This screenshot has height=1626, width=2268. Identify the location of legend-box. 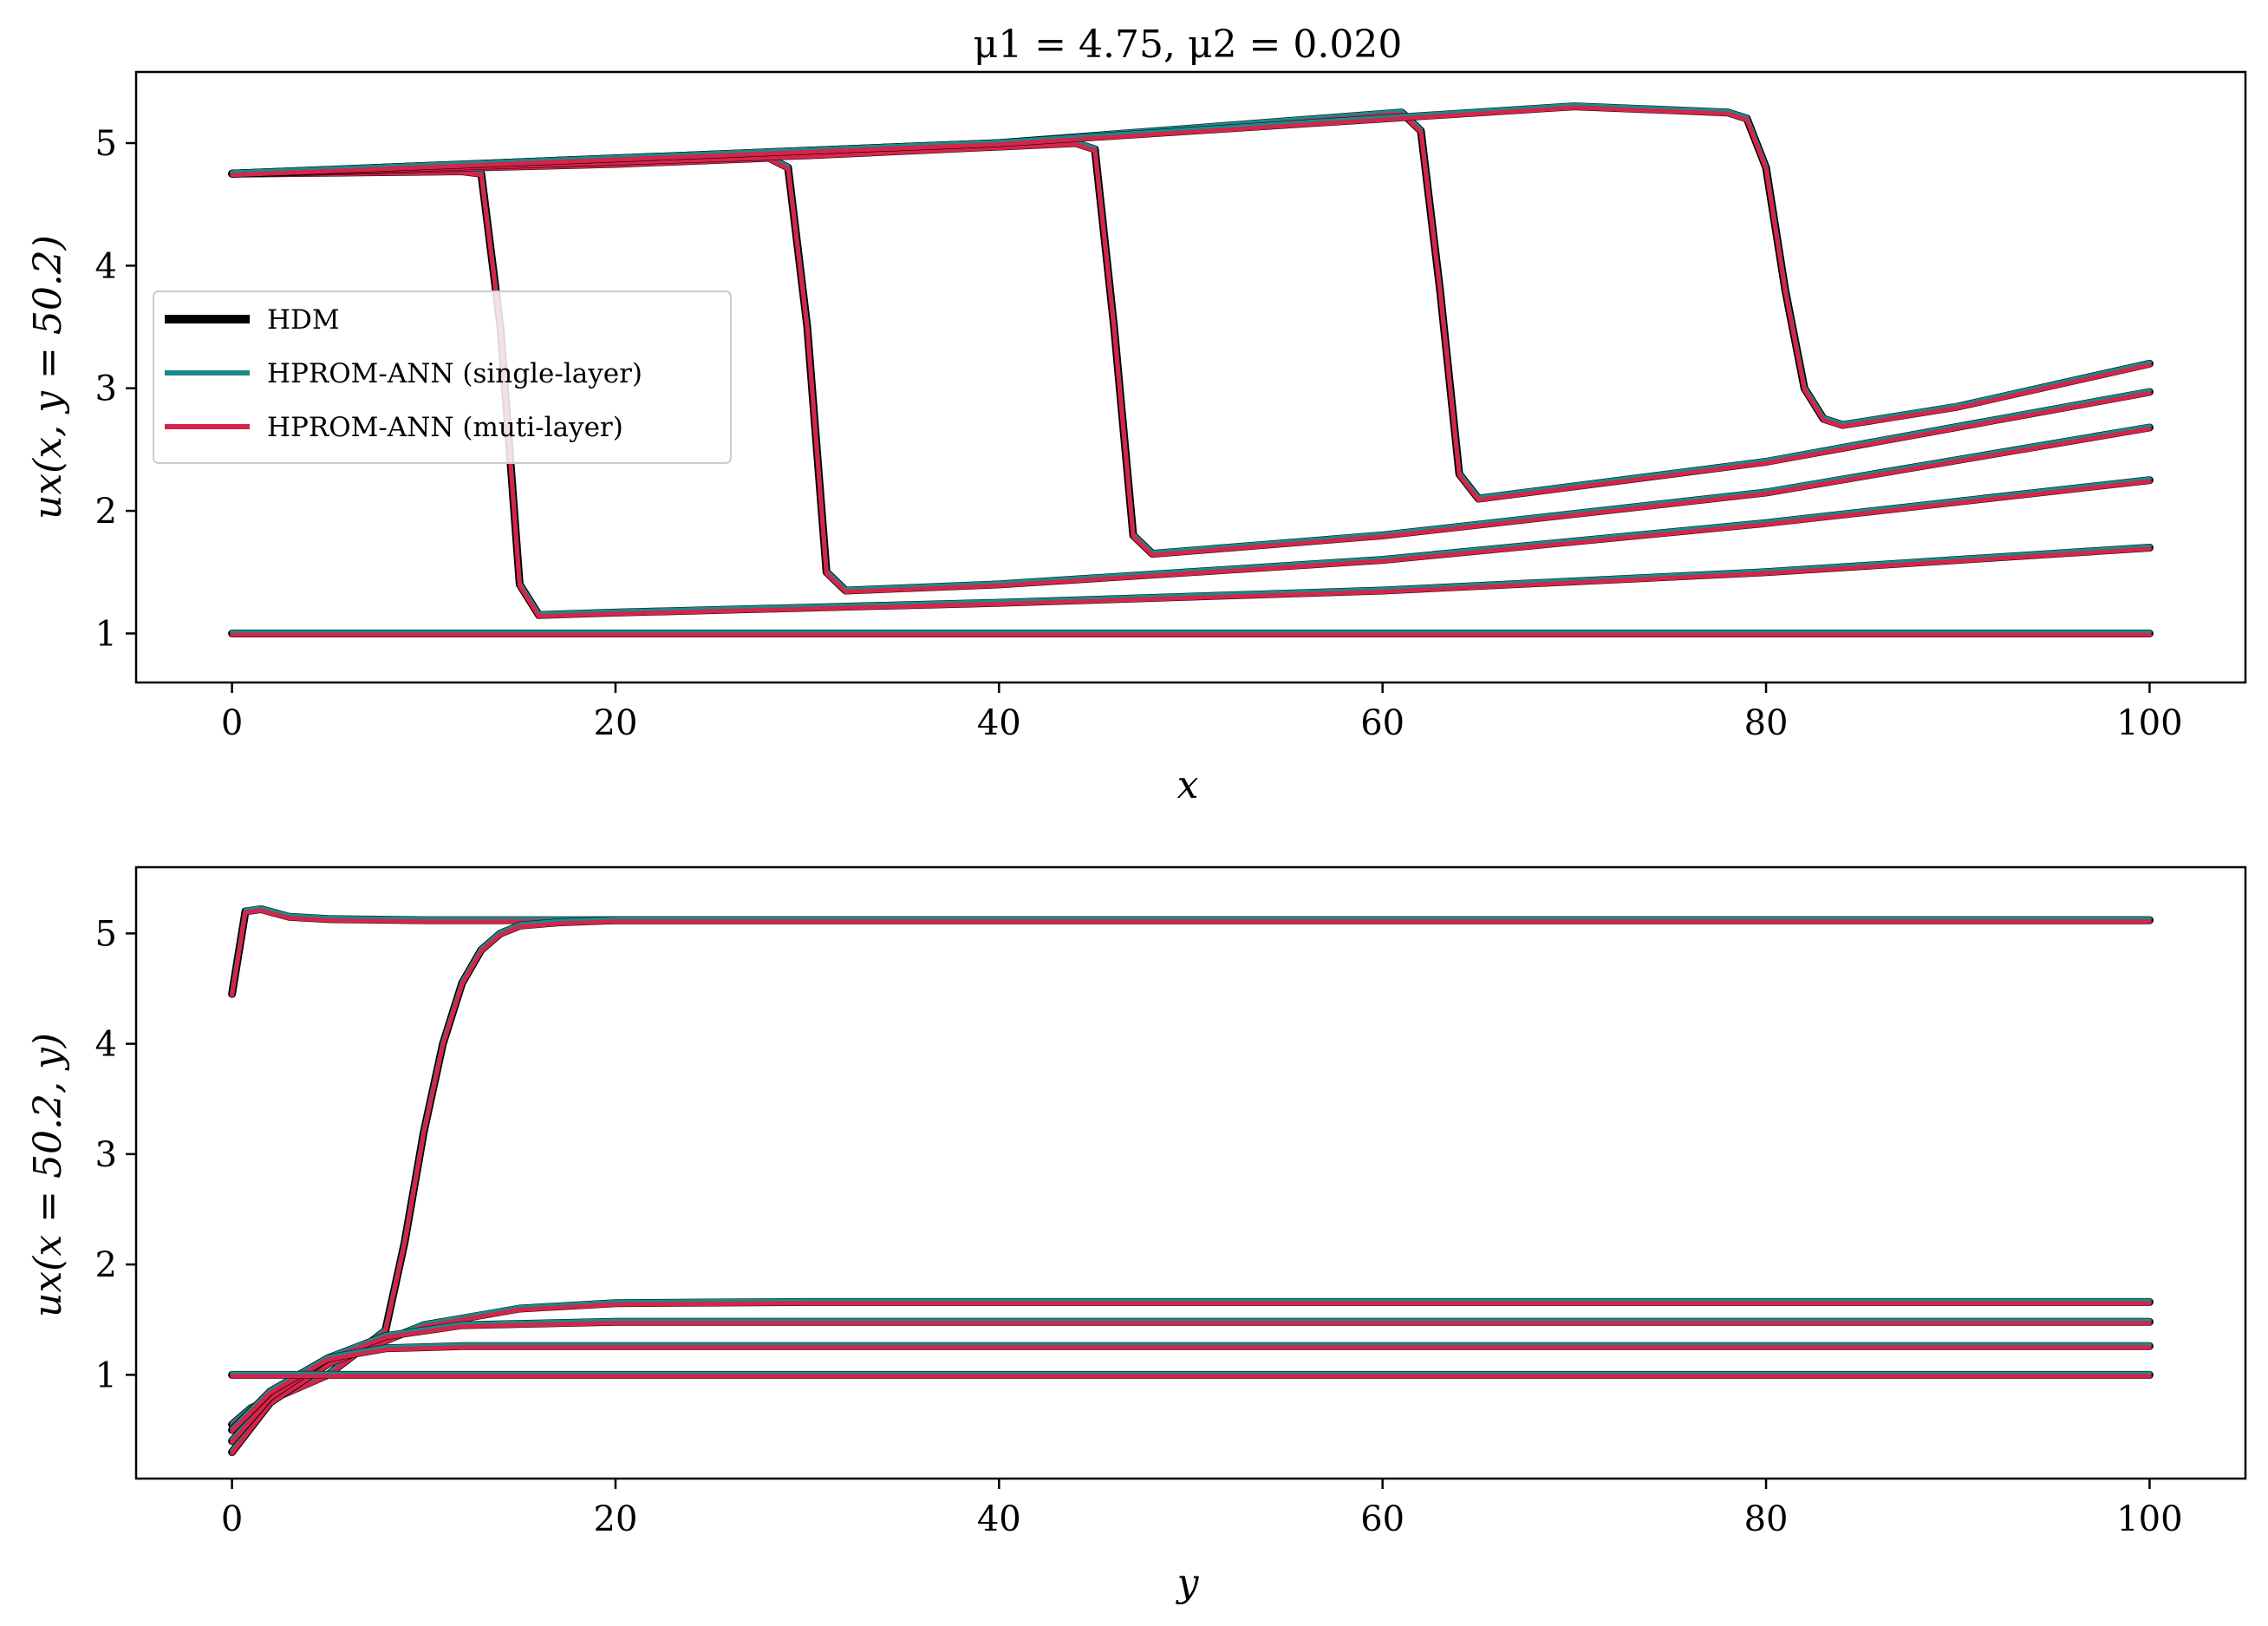
(443, 377).